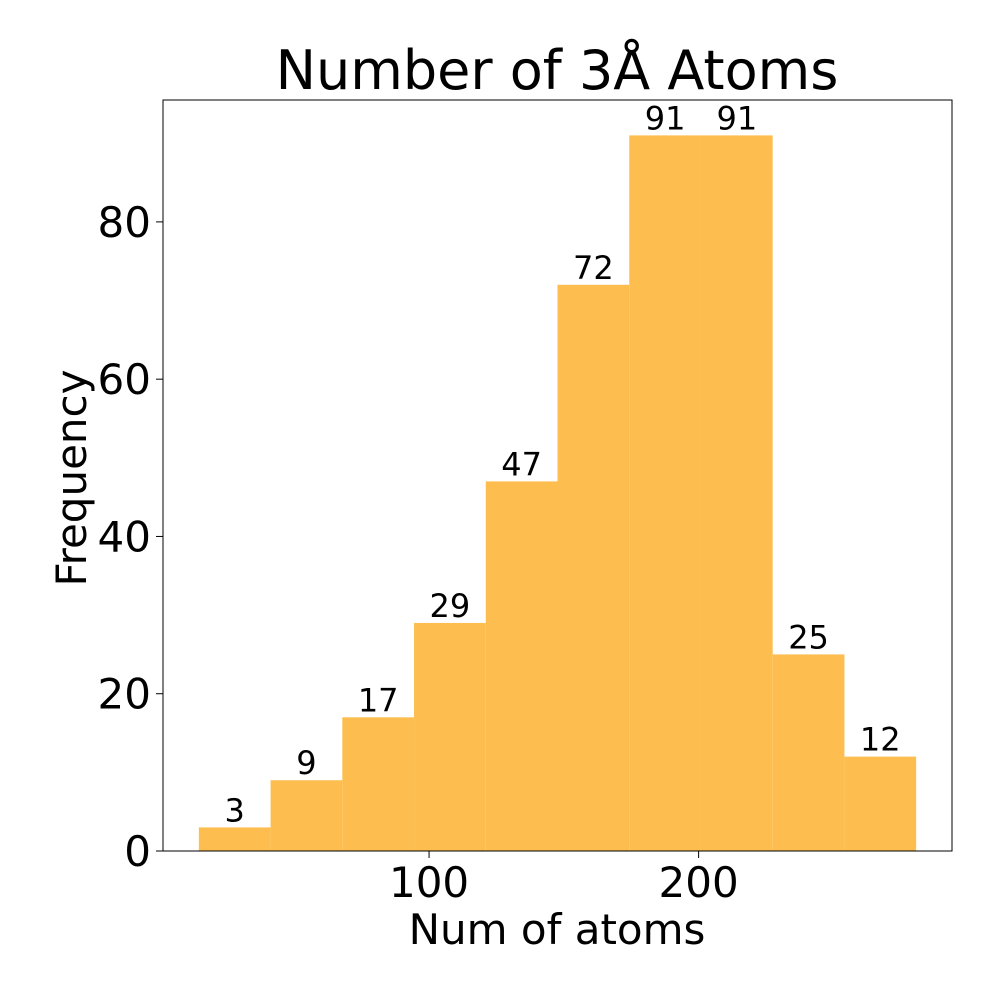 This screenshot has width=1000, height=1000. Describe the element at coordinates (124, 222) in the screenshot. I see `y-tick-label: 80` at that location.